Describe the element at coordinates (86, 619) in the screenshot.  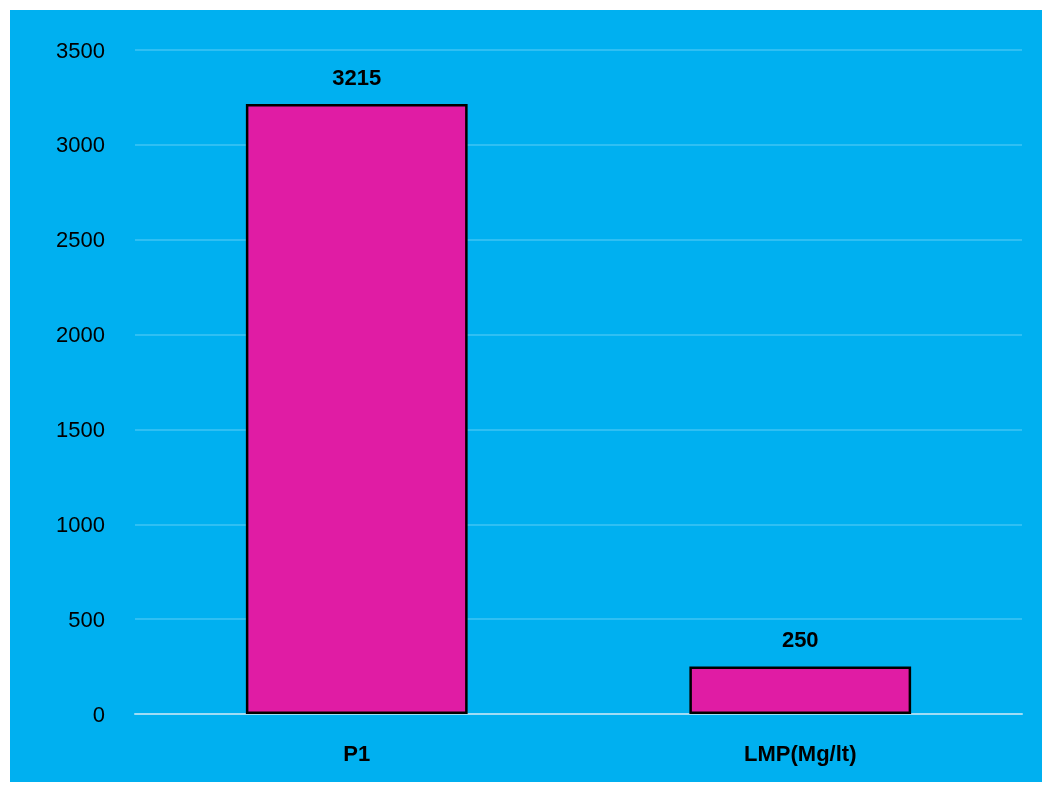
I see `y-tick-label: 500` at that location.